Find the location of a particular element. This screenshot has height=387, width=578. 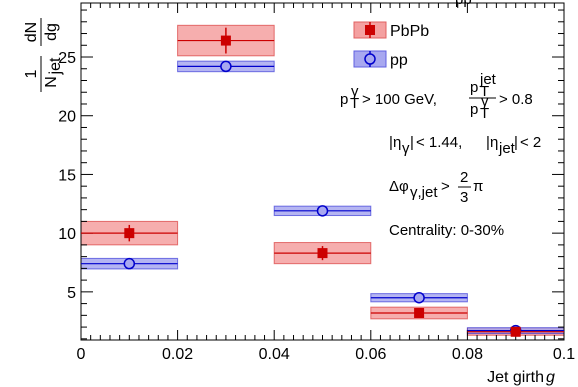

legend-marker-pbpb is located at coordinates (370, 30).